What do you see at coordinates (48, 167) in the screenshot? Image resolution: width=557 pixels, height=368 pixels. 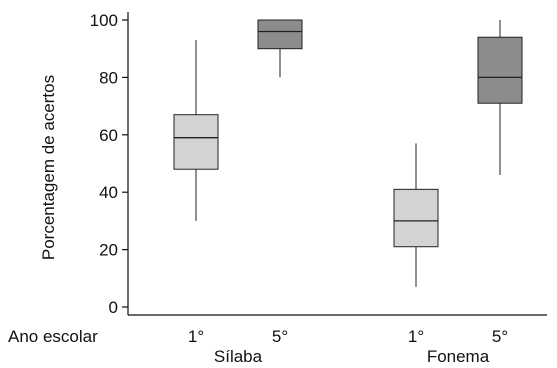 I see `y-axis-label: Porcentagem de acertos` at bounding box center [48, 167].